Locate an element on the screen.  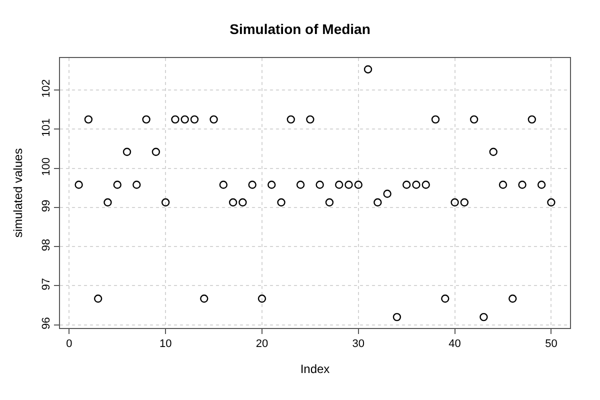
x-tick-label: 10 is located at coordinates (165, 344).